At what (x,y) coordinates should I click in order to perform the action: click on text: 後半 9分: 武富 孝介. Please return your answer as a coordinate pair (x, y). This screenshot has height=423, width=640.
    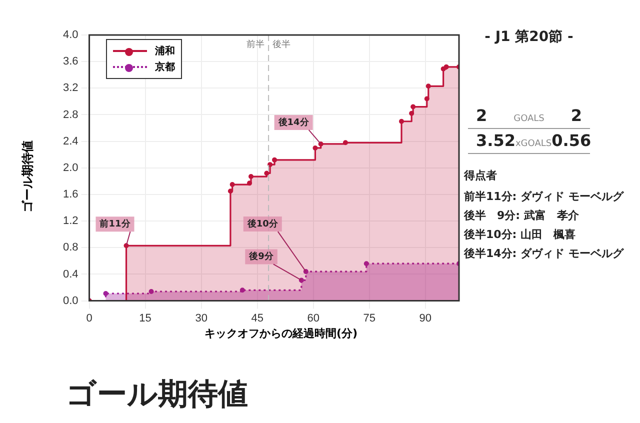
    Looking at the image, I should click on (522, 215).